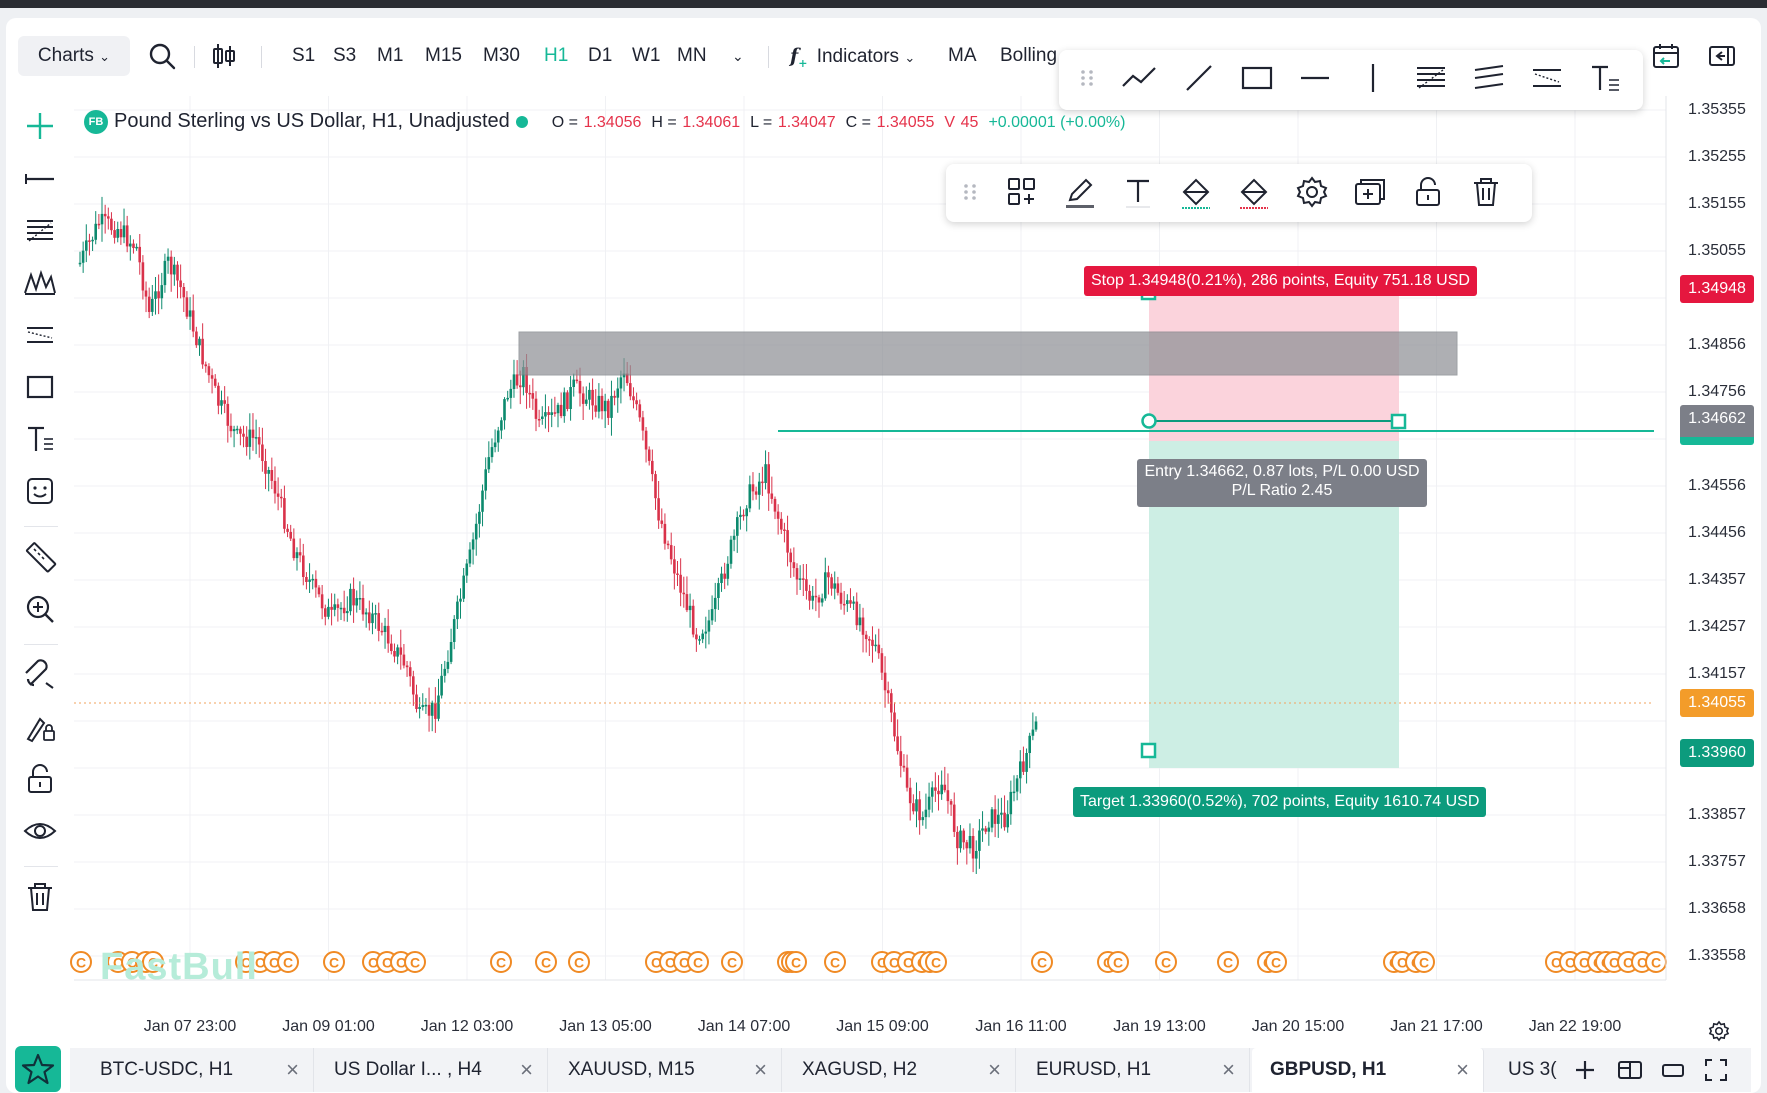 Image resolution: width=1767 pixels, height=1093 pixels. Describe the element at coordinates (1368, 1070) in the screenshot. I see `chart-tab: GBPUSD, H1 ×` at that location.